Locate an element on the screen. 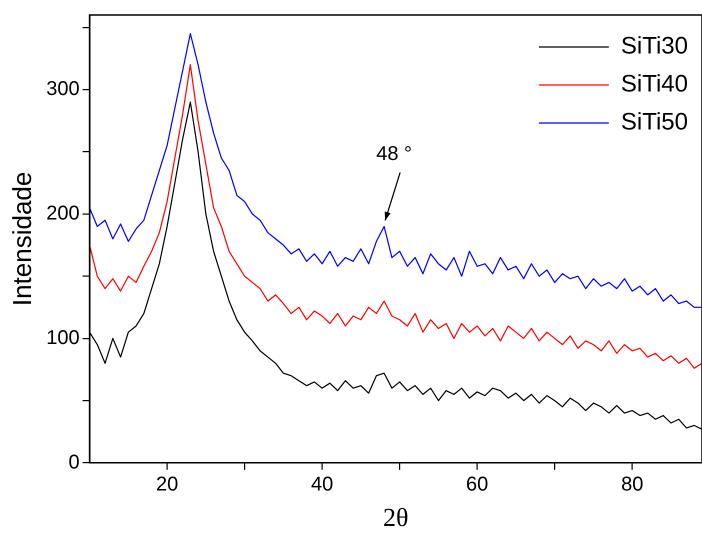 The width and height of the screenshot is (702, 543). y-tick-label: 200 is located at coordinates (63, 213).